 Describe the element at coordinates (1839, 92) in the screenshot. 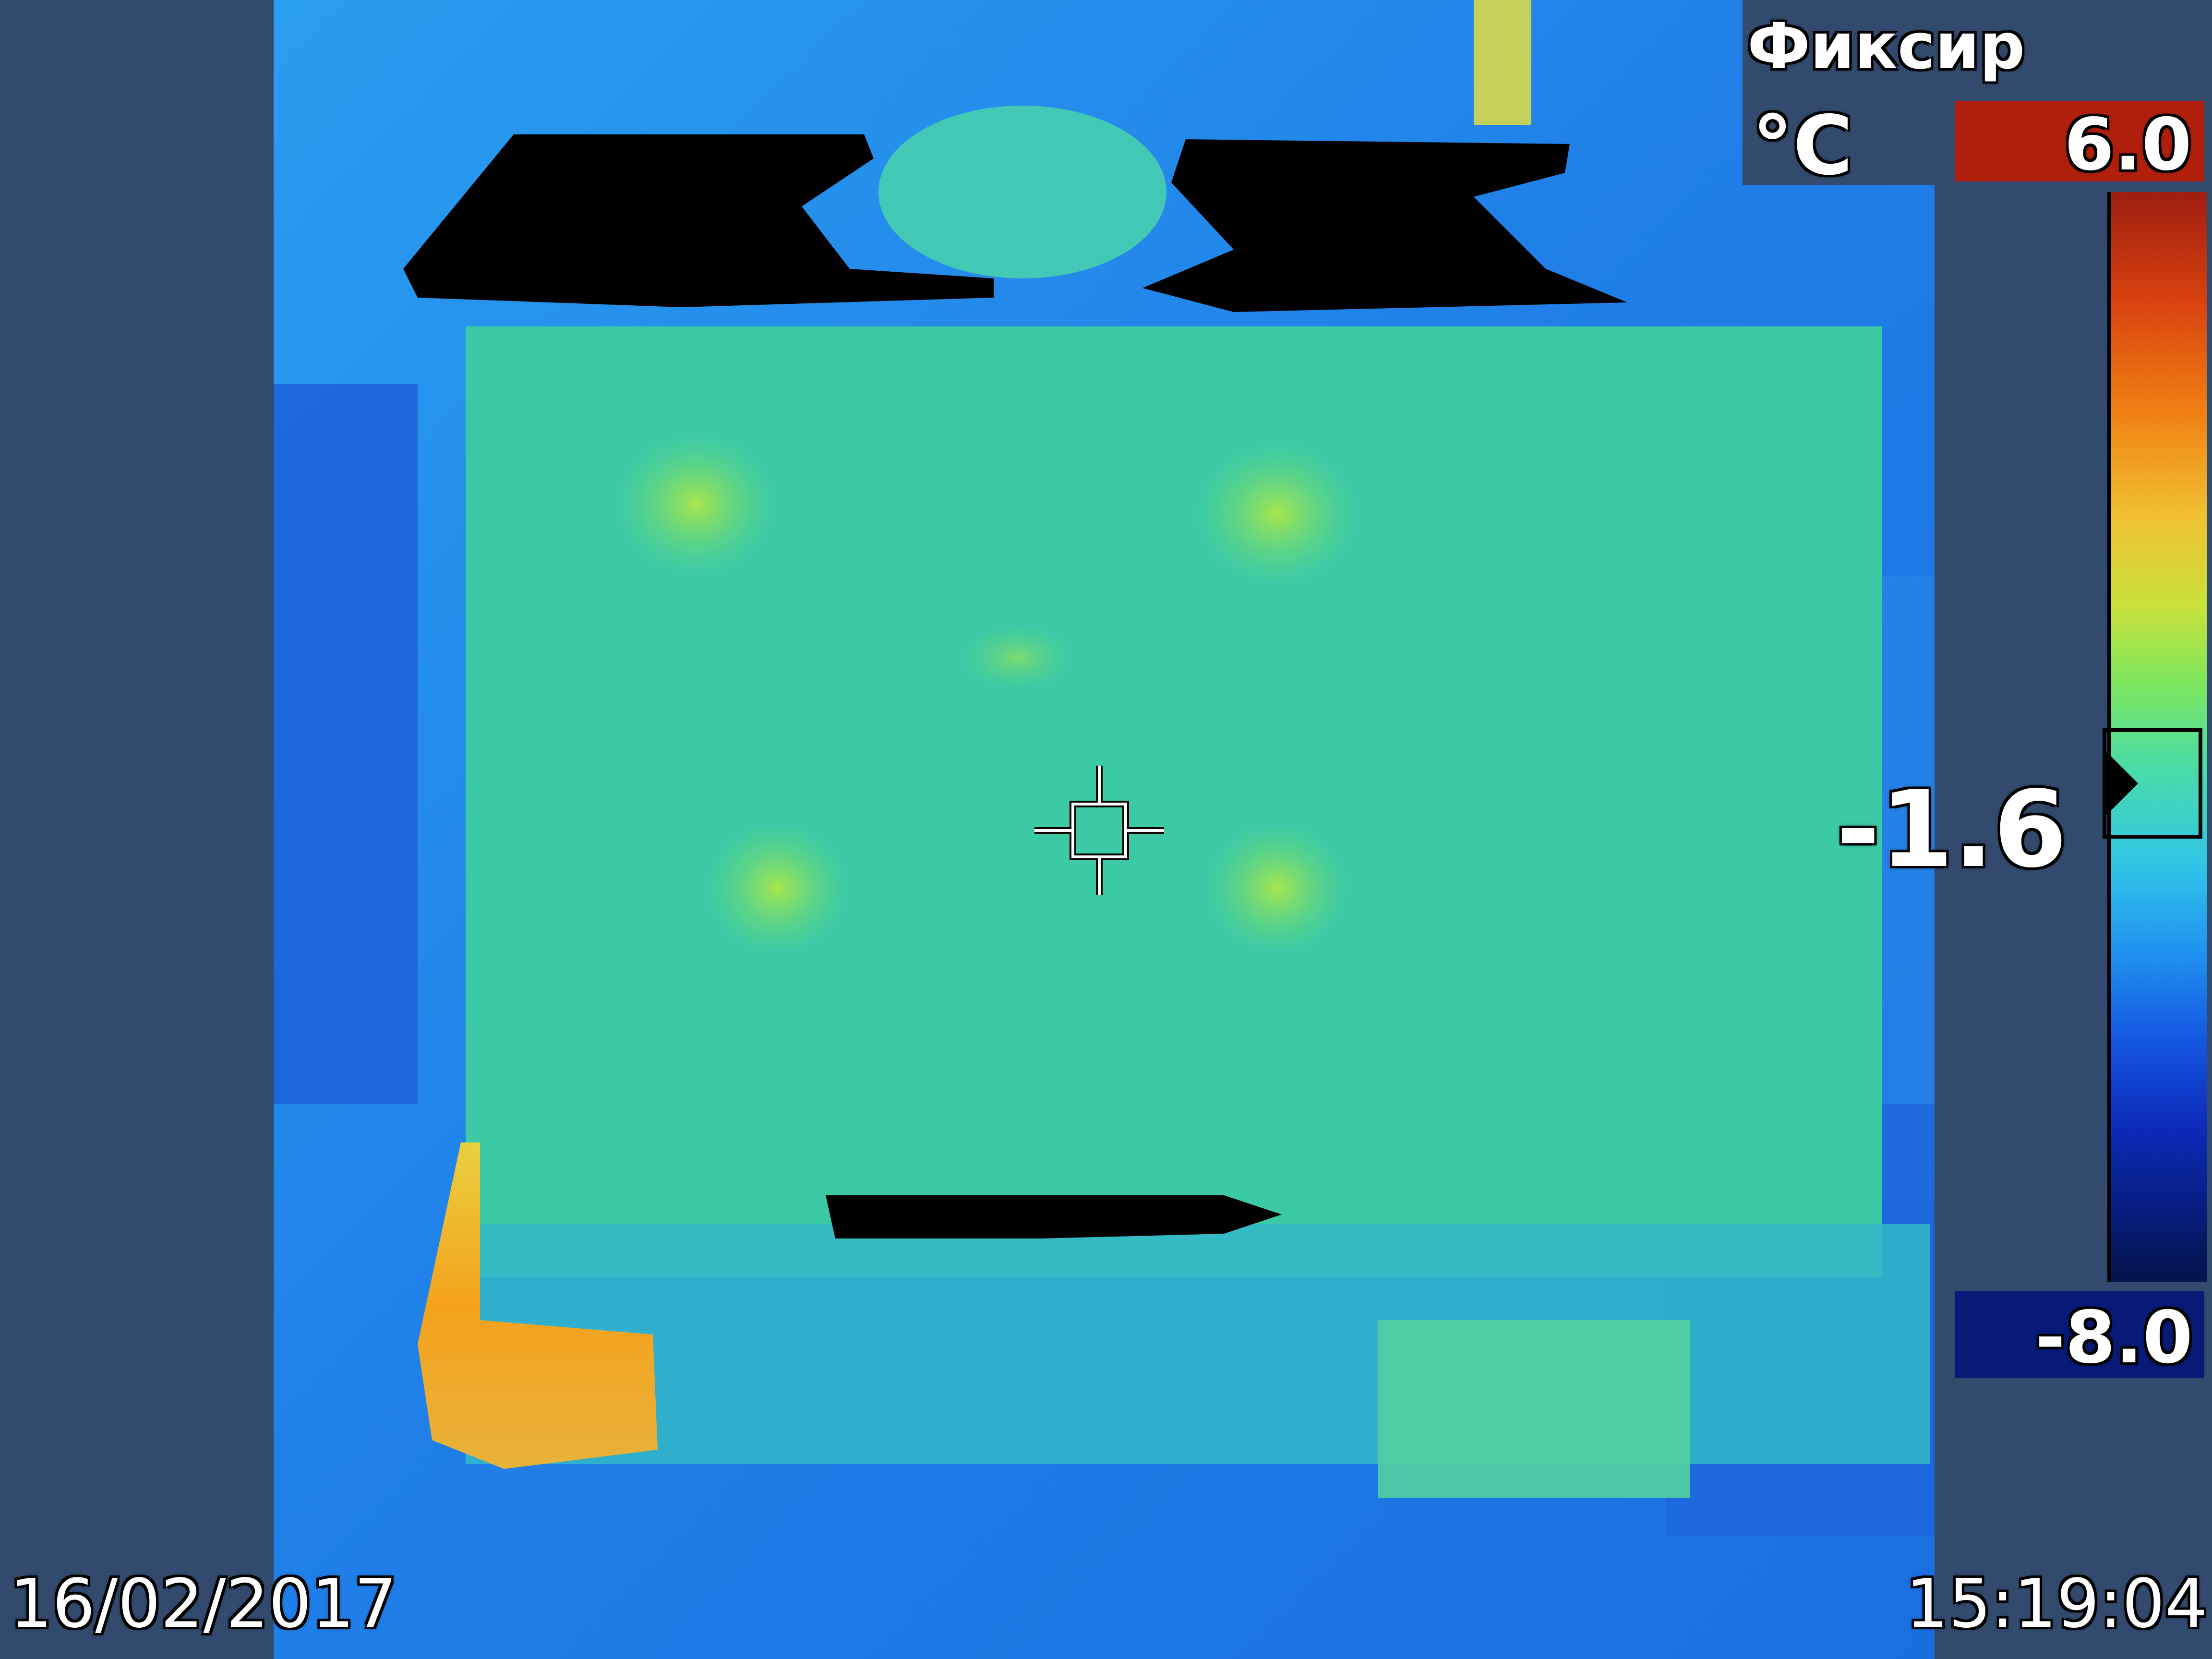

I see `mode-panel` at that location.